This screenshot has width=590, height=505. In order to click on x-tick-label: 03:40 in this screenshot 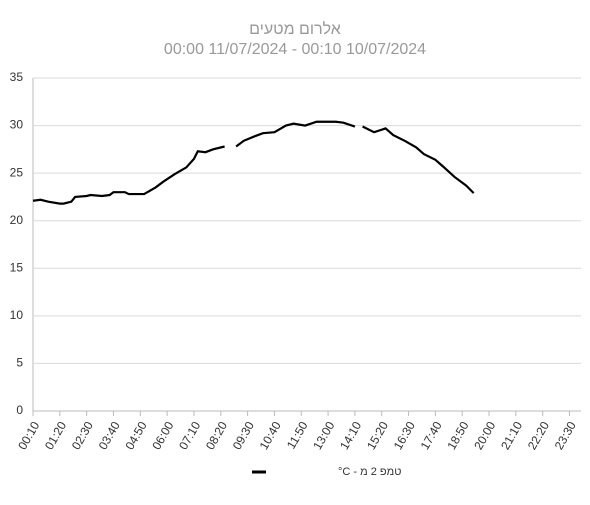, I will do `click(109, 435)`.